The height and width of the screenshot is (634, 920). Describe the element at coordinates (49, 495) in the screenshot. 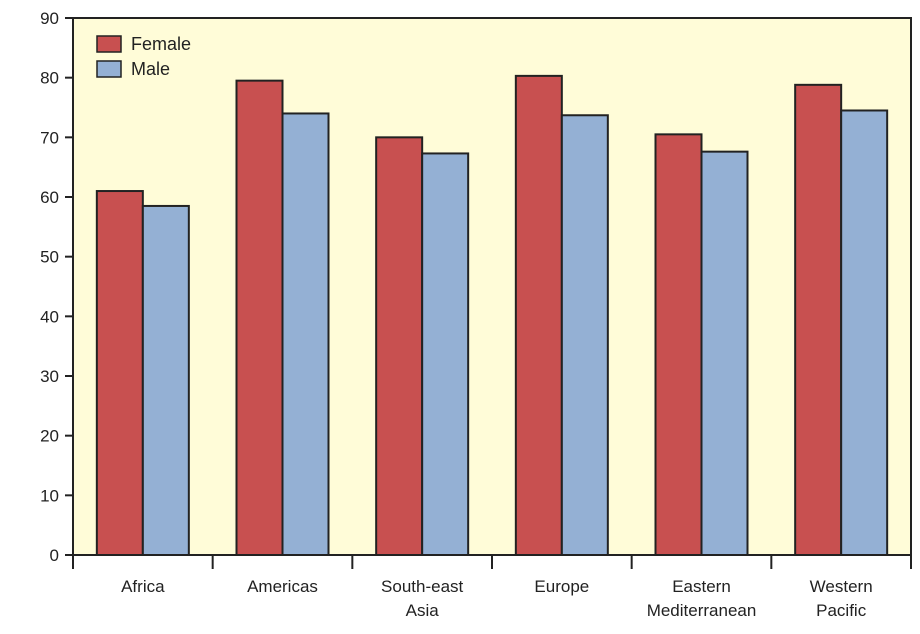

I see `y-tick-label: 10` at that location.